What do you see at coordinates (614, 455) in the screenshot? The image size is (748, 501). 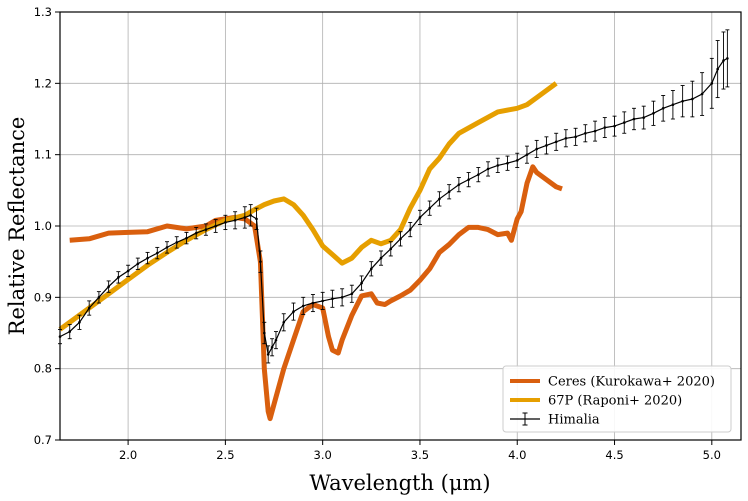 I see `x-tick-label: 4.5` at bounding box center [614, 455].